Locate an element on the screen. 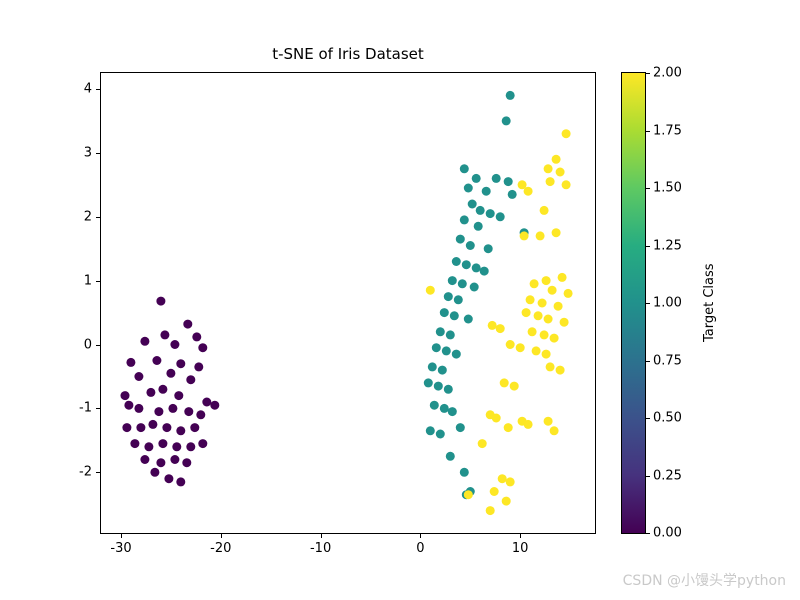 The width and height of the screenshot is (800, 600). y-tick-label: -2 is located at coordinates (85, 472).